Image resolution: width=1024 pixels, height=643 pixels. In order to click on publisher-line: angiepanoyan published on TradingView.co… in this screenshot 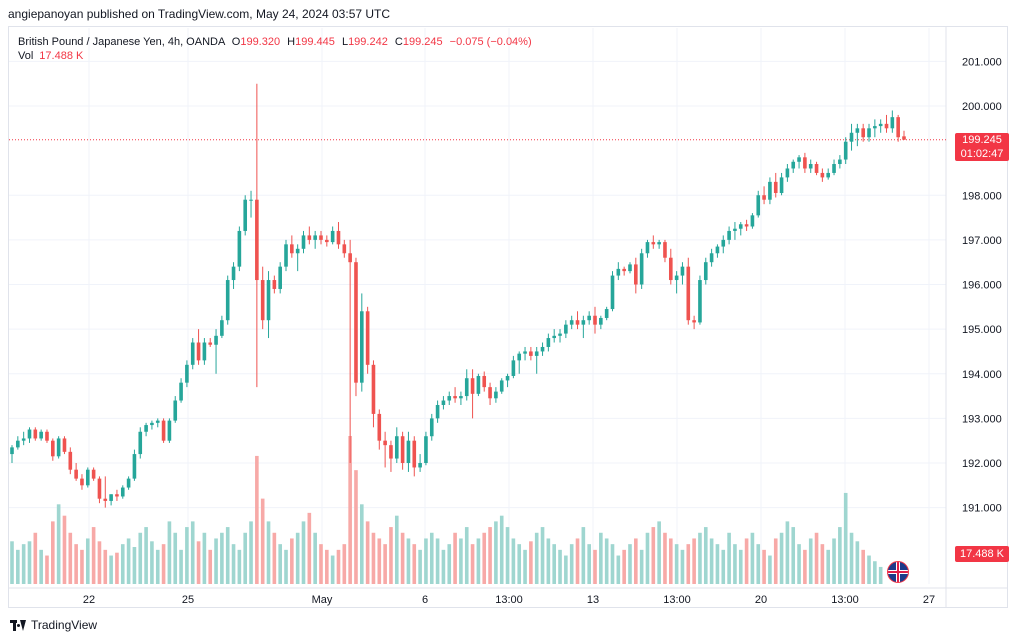, I will do `click(199, 14)`.